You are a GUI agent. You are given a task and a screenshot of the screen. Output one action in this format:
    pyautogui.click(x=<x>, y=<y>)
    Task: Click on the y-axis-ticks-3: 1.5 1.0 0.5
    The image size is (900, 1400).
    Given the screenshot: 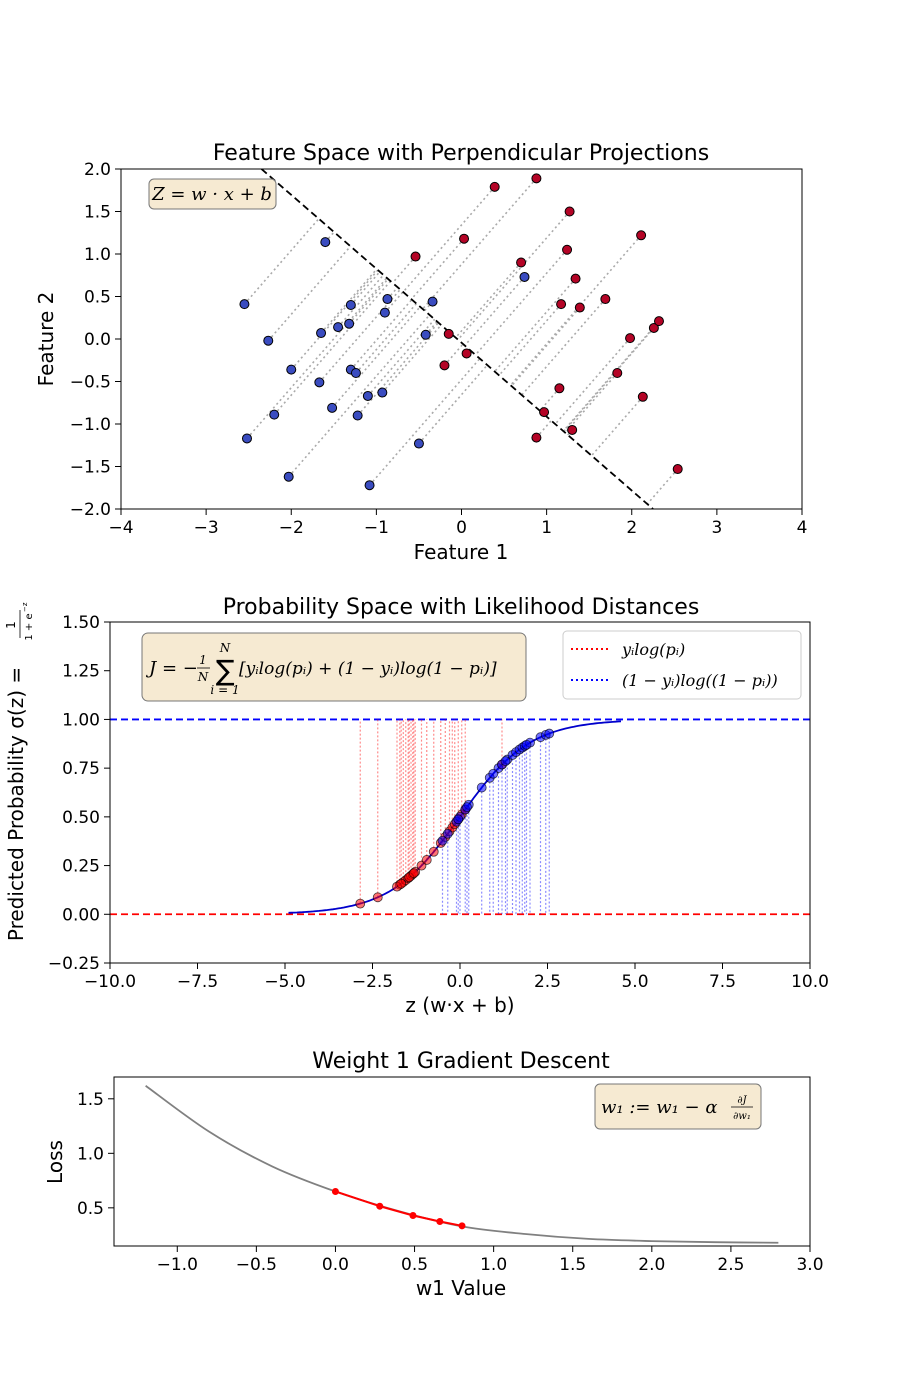 What is the action you would take?
    pyautogui.click(x=95, y=1154)
    